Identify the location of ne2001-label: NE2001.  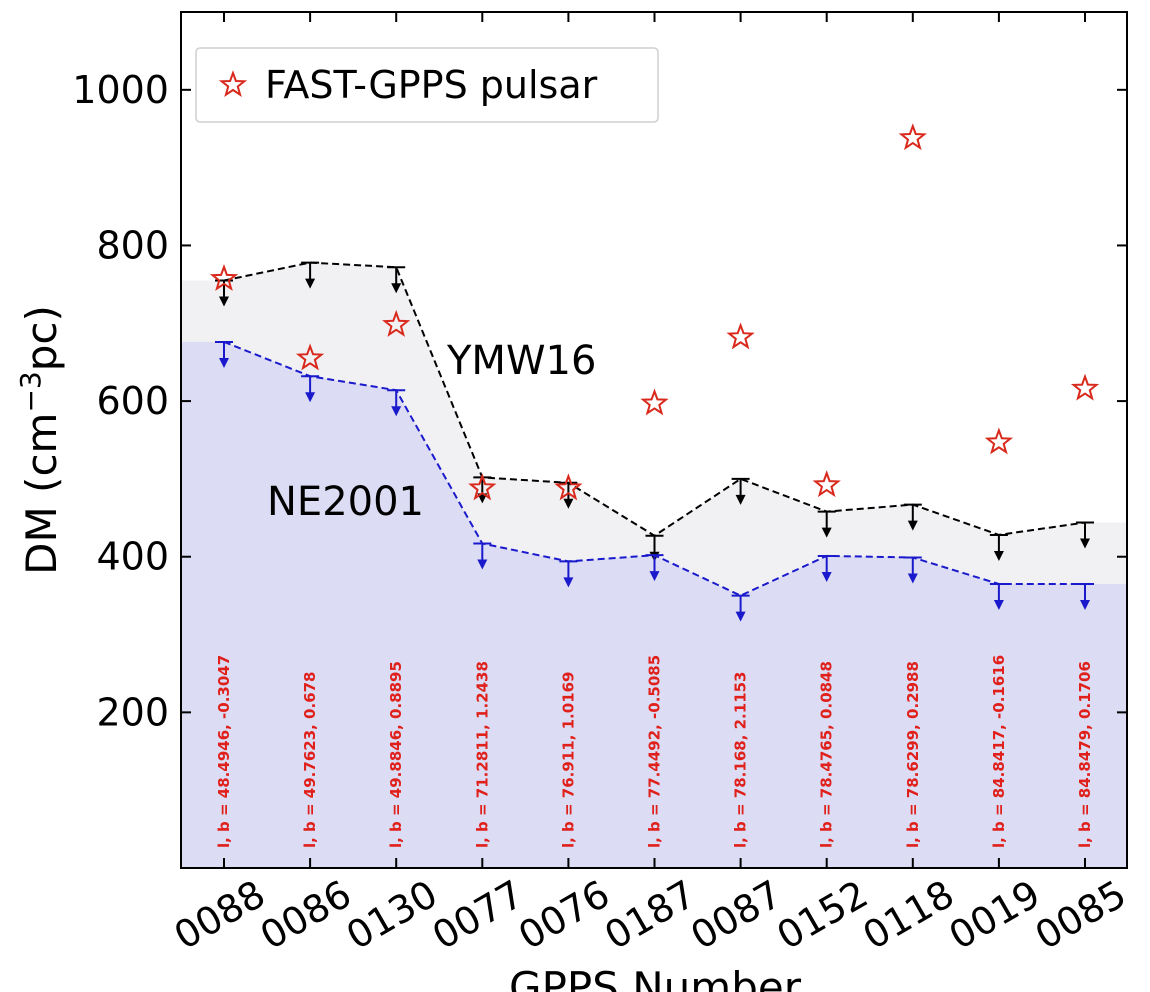
(345, 502).